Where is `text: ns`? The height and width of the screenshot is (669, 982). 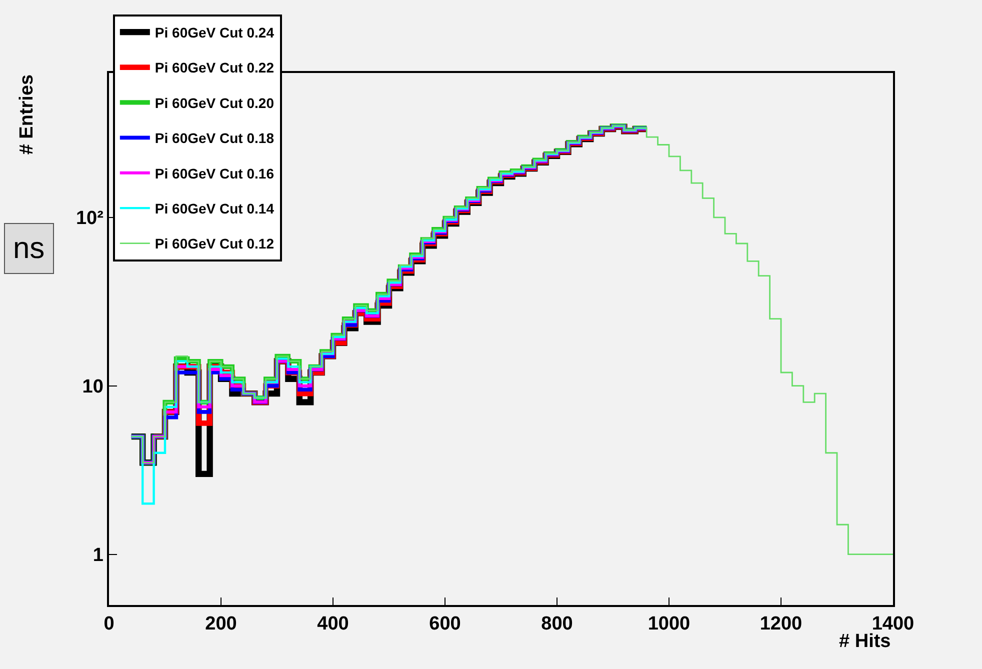
text: ns is located at coordinates (29, 248).